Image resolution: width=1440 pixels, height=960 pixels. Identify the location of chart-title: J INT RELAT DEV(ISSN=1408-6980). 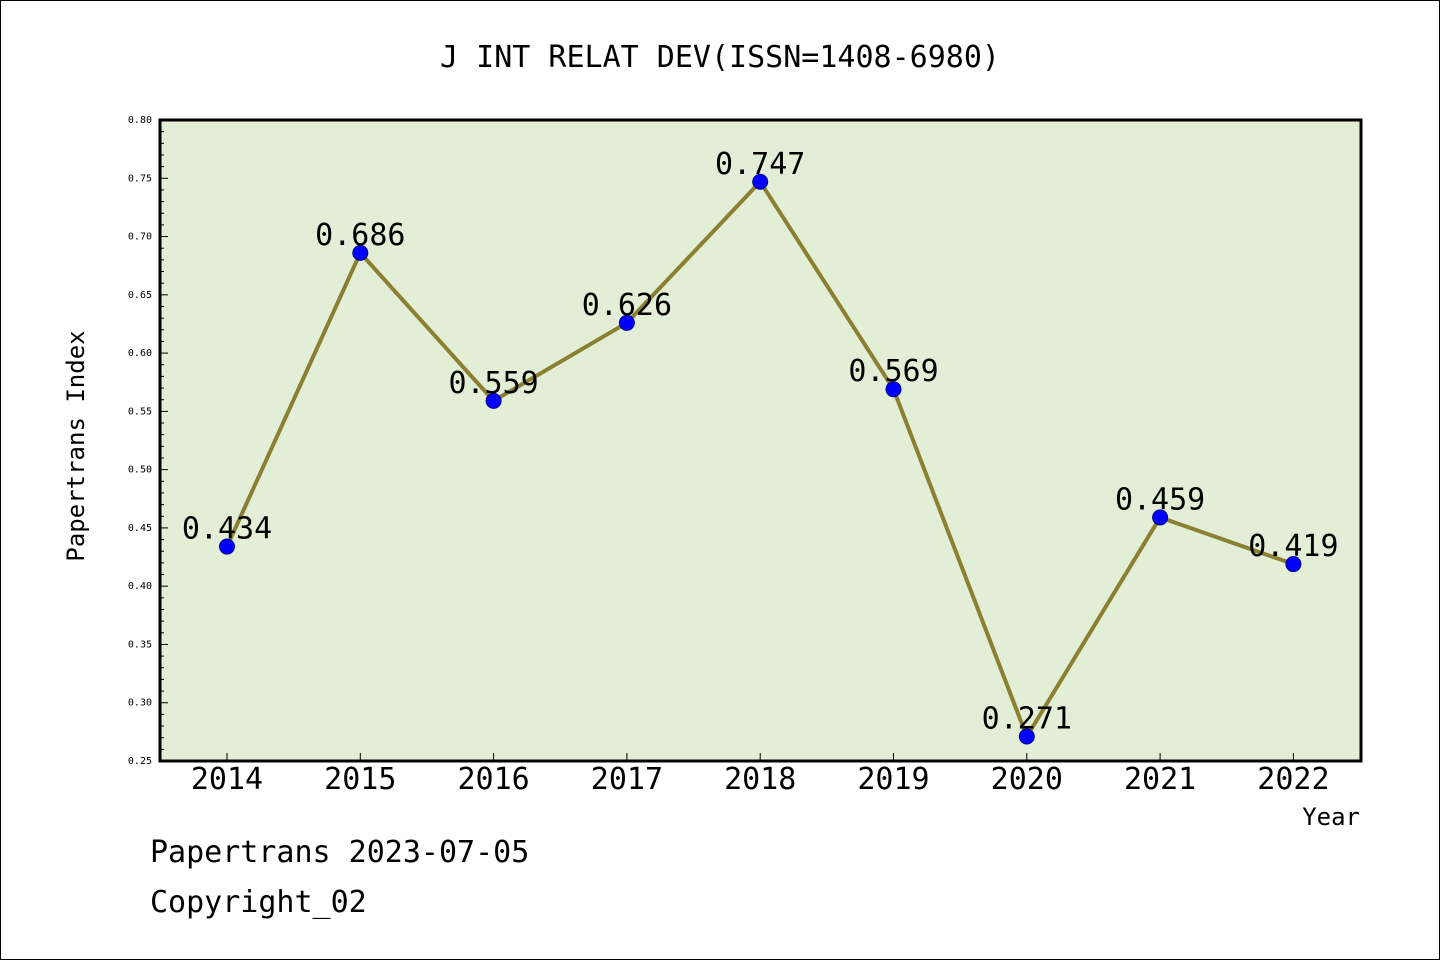
(720, 57).